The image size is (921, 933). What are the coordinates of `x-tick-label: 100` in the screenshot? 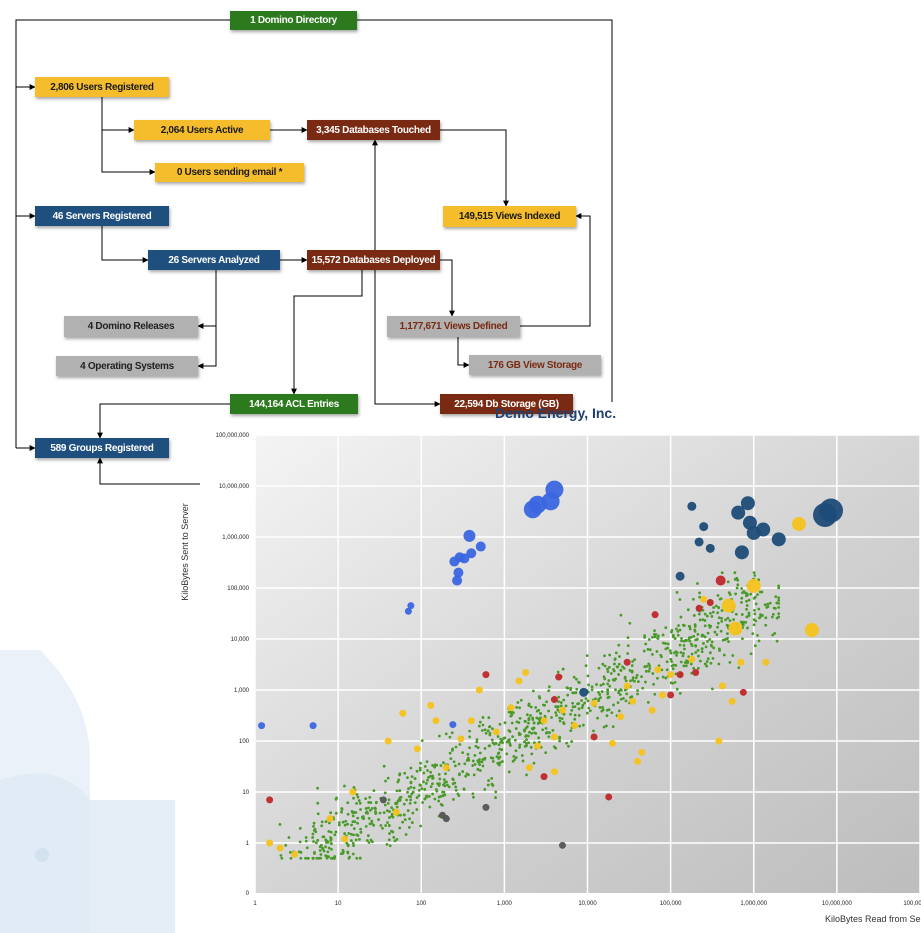 It's located at (421, 904).